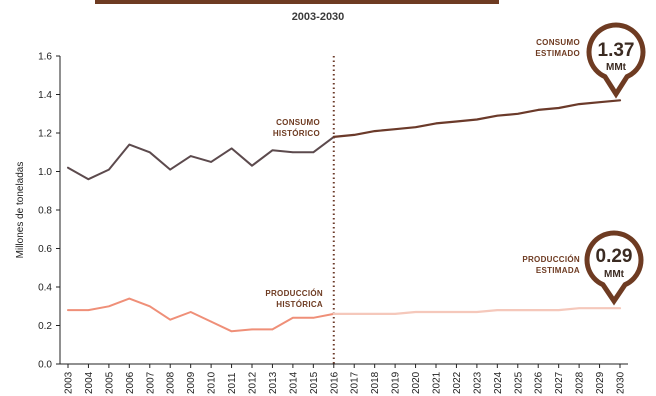  I want to click on series-line-produccion-hist, so click(201, 315).